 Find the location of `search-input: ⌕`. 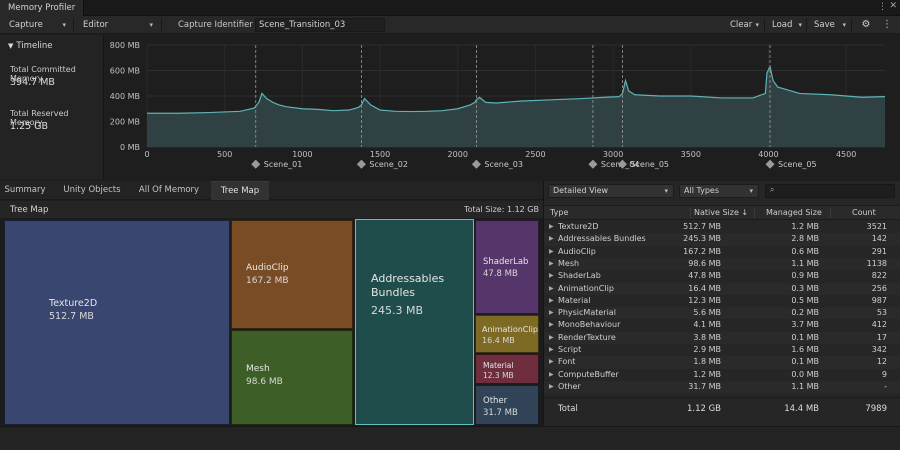

search-input: ⌕ is located at coordinates (830, 191).